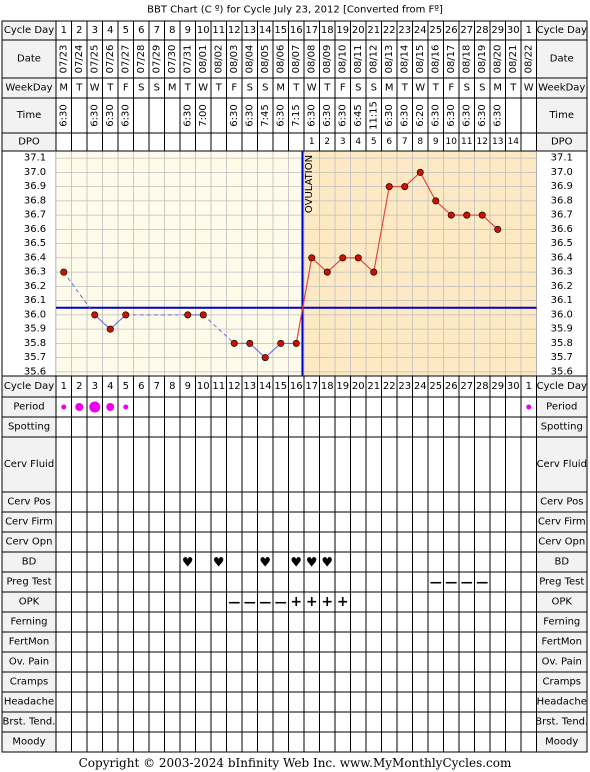 The height and width of the screenshot is (772, 590). What do you see at coordinates (562, 464) in the screenshot?
I see `symptom-label-cell` at bounding box center [562, 464].